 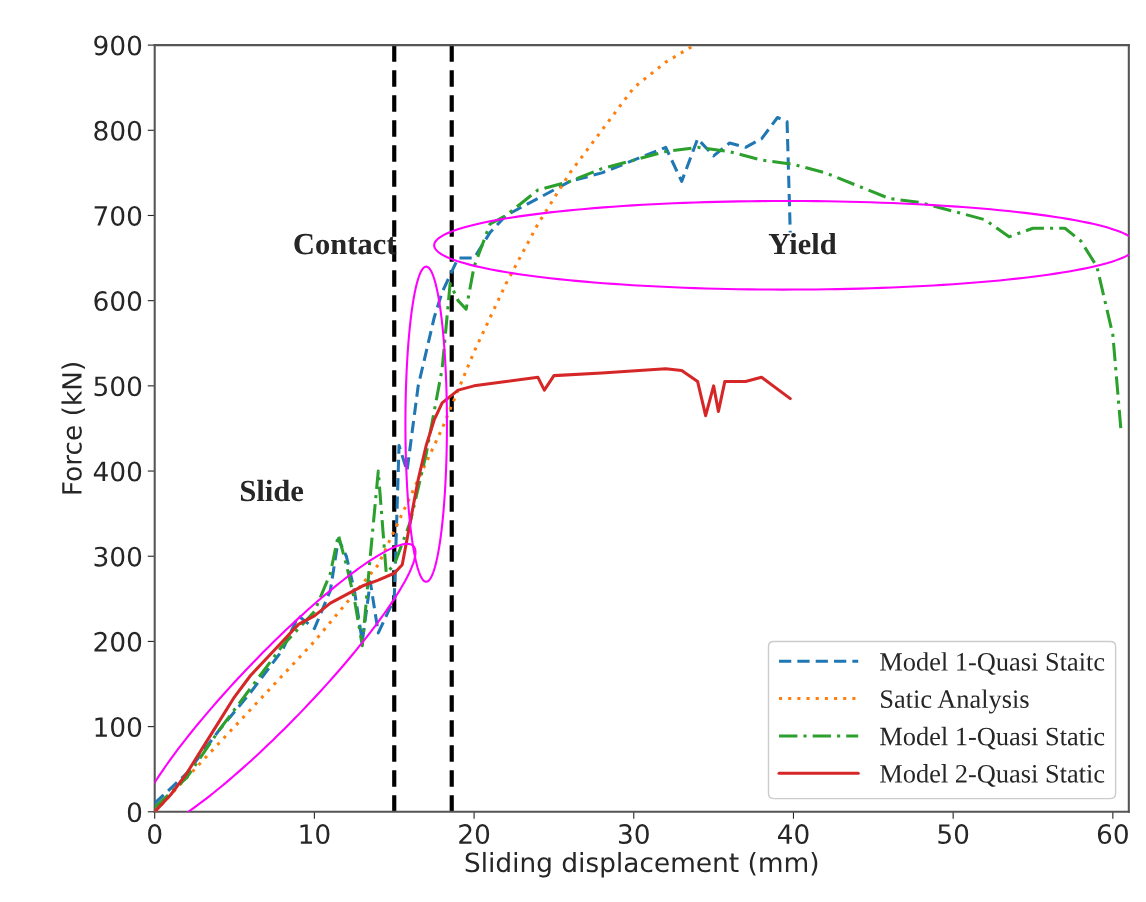 I want to click on x-tick-label: 40, so click(x=793, y=834).